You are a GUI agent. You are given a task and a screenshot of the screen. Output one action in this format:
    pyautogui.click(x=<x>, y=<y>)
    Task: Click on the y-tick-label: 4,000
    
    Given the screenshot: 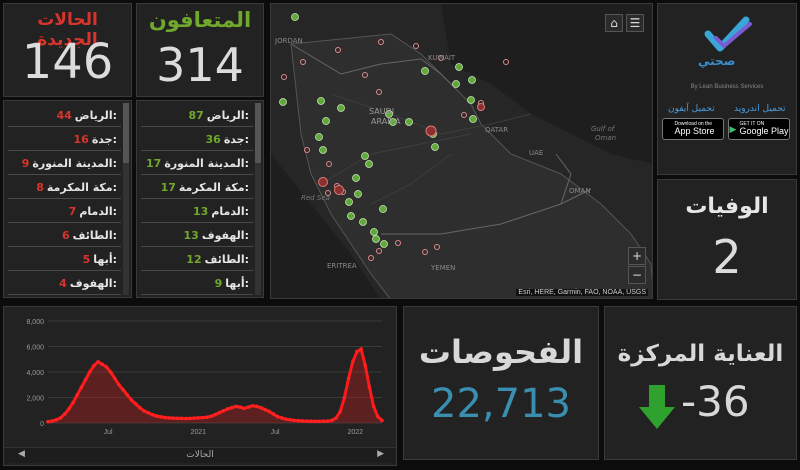 What is the action you would take?
    pyautogui.click(x=35, y=373)
    